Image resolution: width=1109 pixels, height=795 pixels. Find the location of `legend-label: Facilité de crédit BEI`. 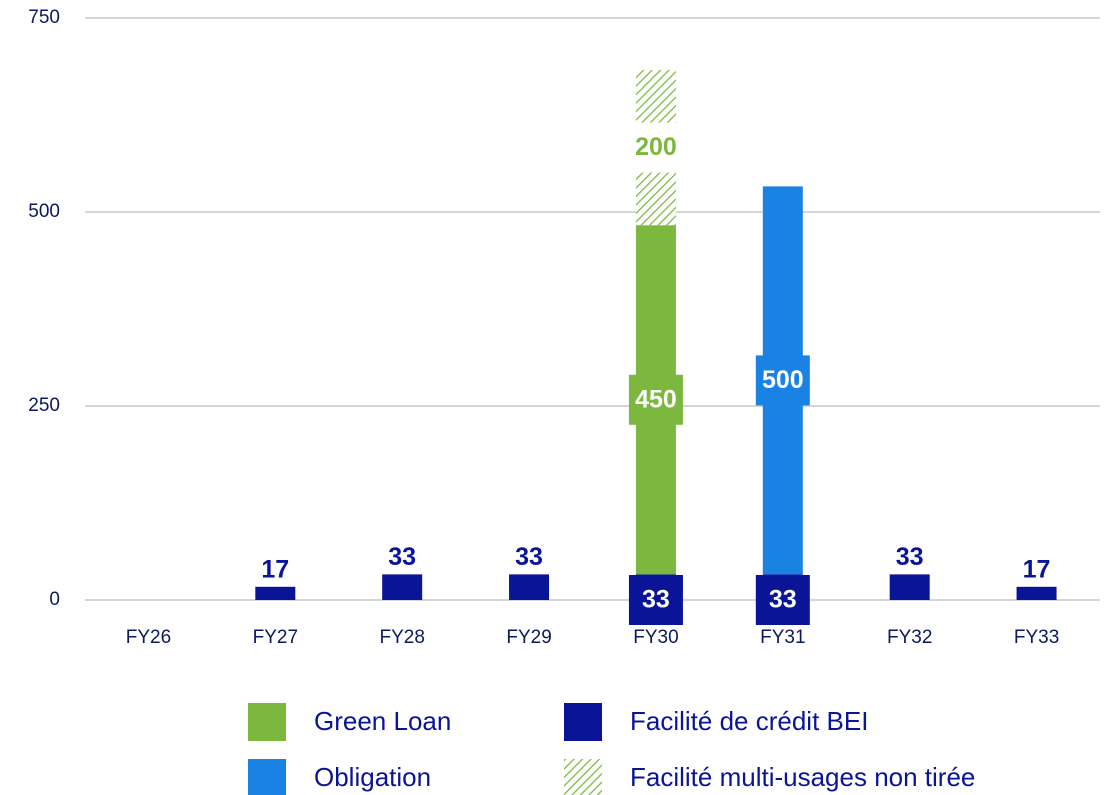

legend-label: Facilité de crédit BEI is located at coordinates (749, 721).